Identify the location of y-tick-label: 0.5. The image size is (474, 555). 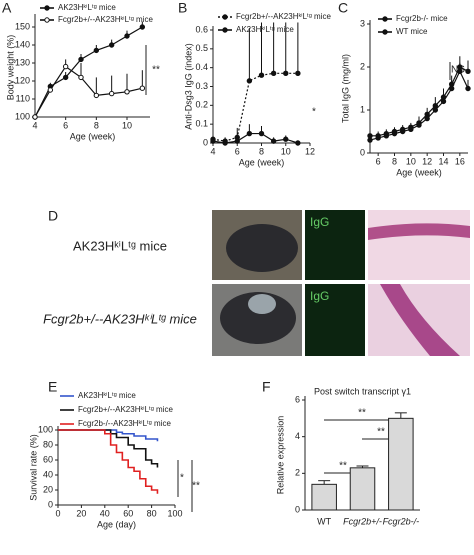
(201, 48).